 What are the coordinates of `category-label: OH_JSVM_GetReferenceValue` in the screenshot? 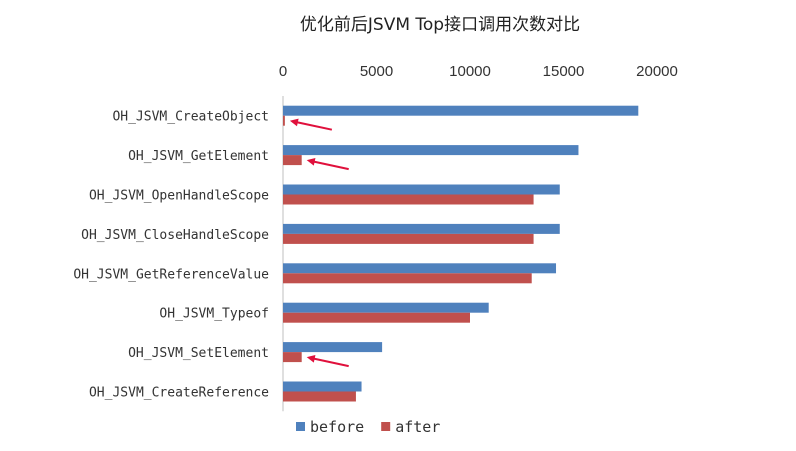 It's located at (171, 274).